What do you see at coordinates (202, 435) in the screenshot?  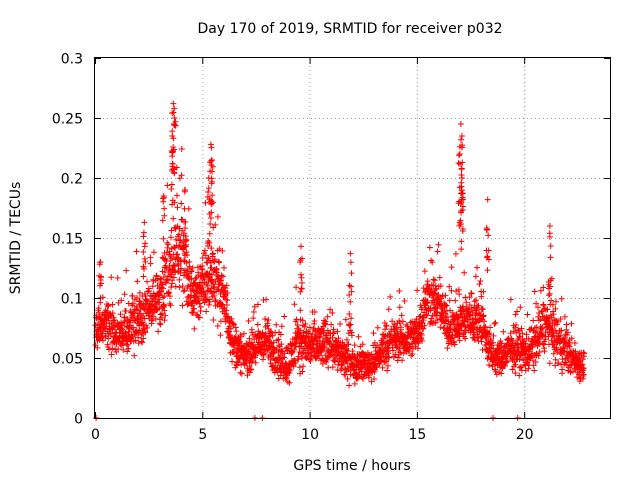 I see `x-tick-label: 5` at bounding box center [202, 435].